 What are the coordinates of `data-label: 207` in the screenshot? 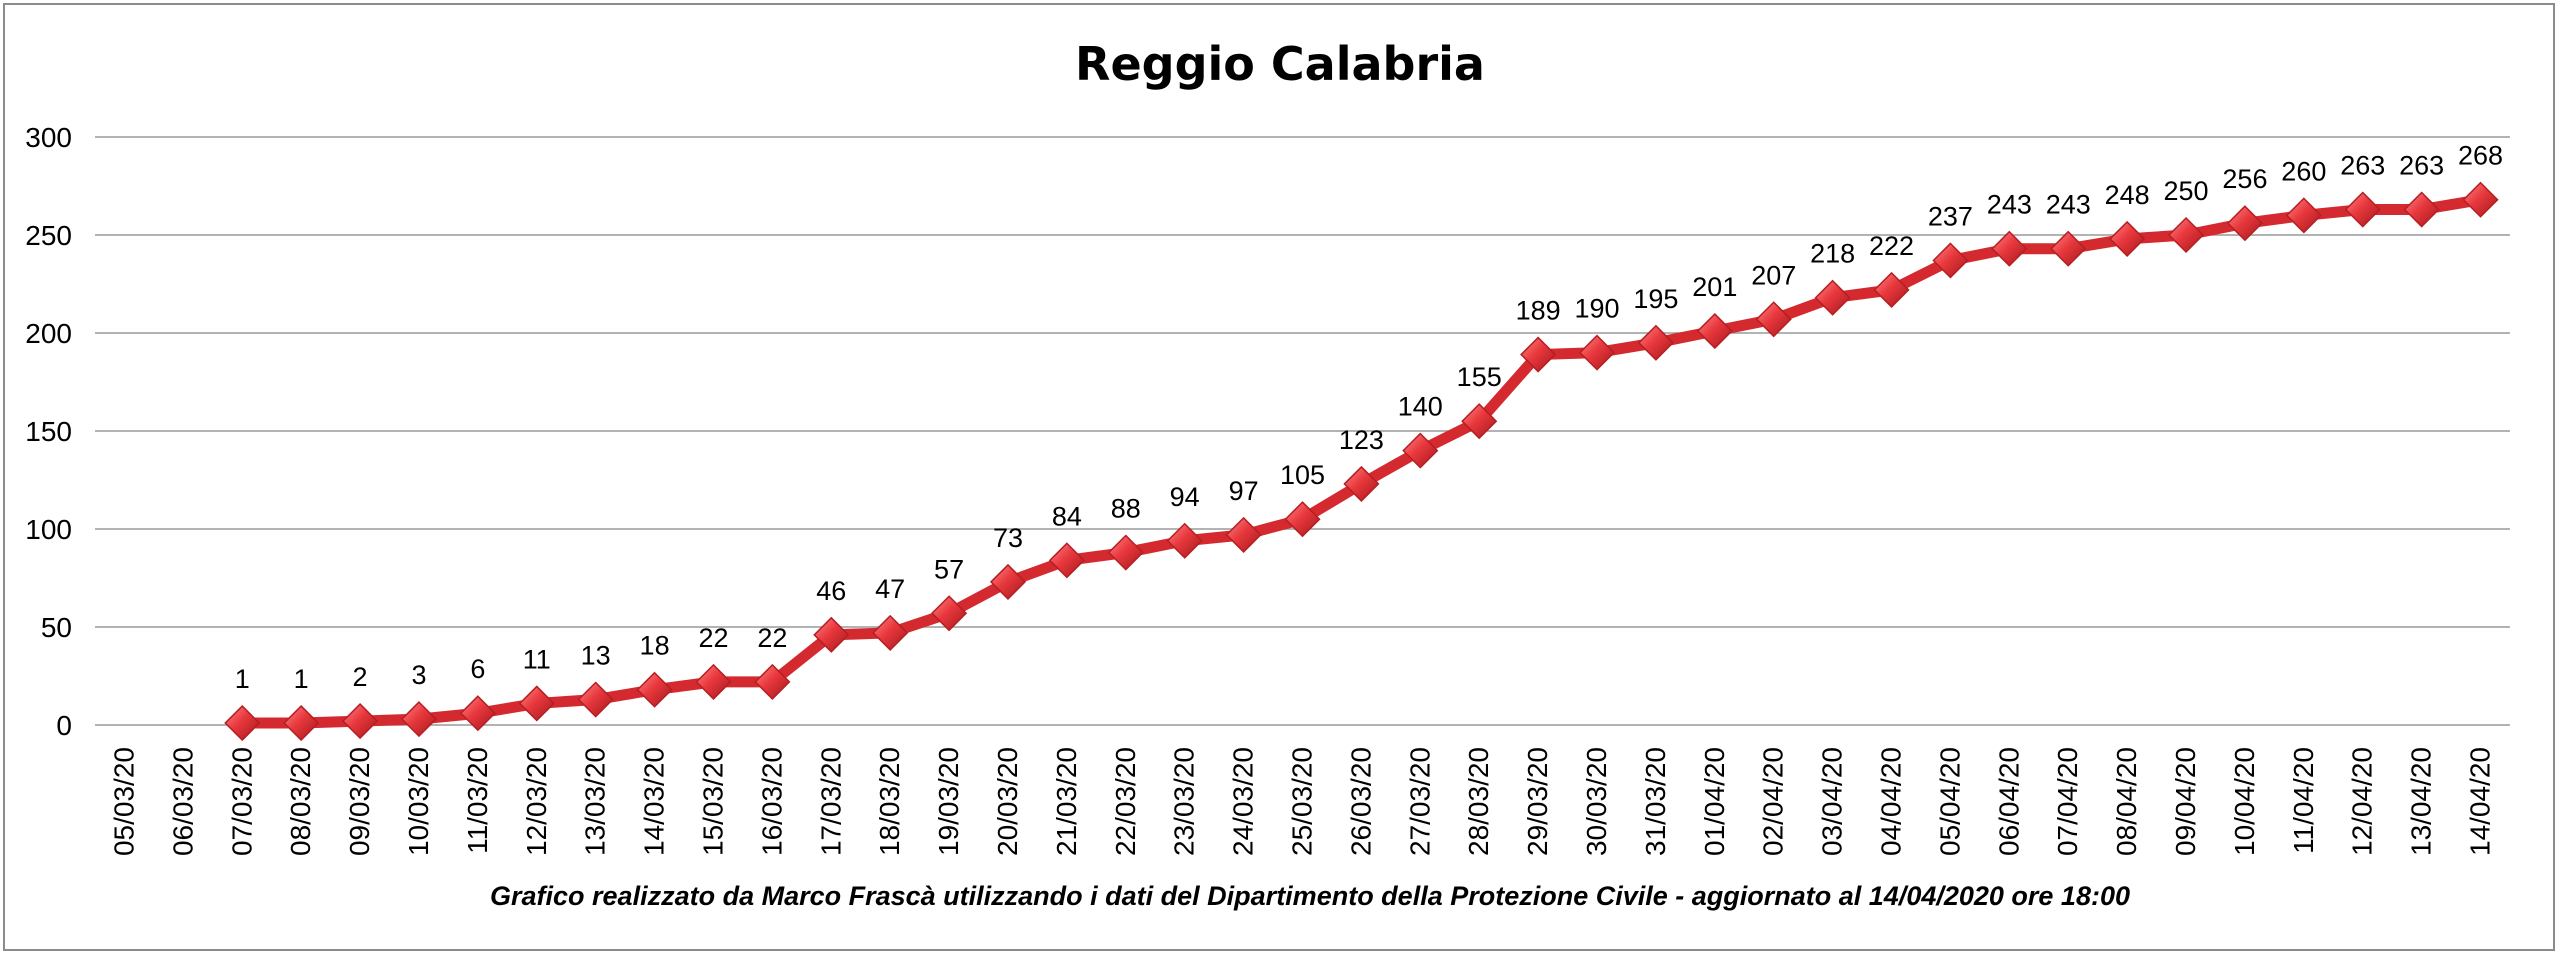 It's located at (1773, 275).